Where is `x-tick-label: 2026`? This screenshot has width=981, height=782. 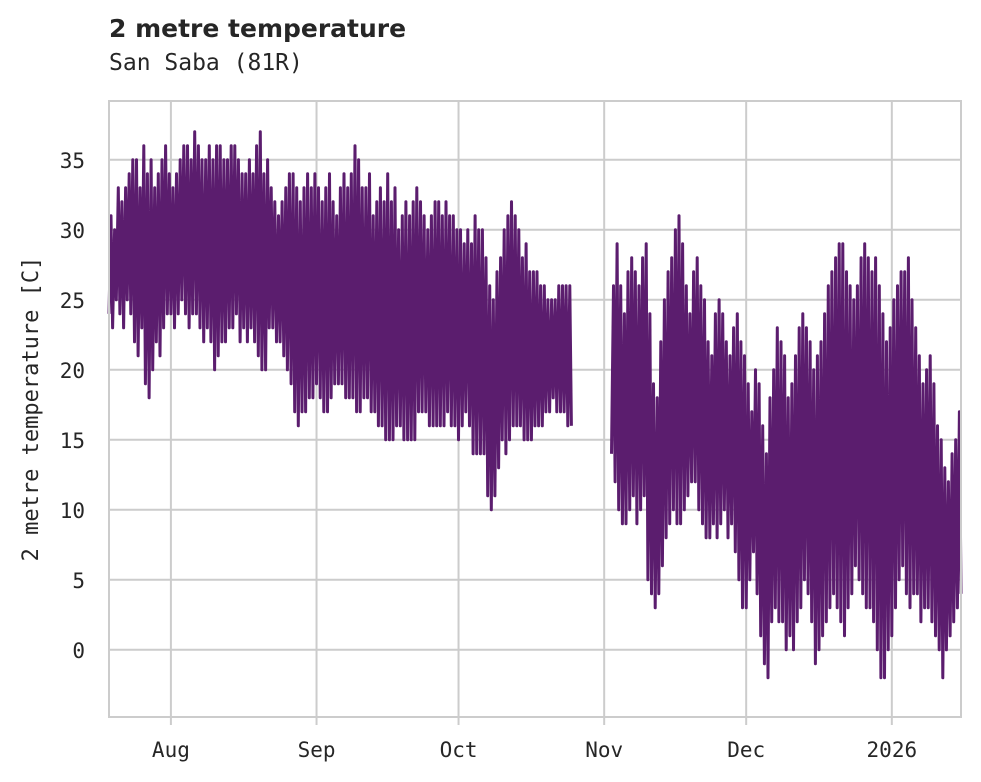
x-tick-label: 2026 is located at coordinates (892, 750).